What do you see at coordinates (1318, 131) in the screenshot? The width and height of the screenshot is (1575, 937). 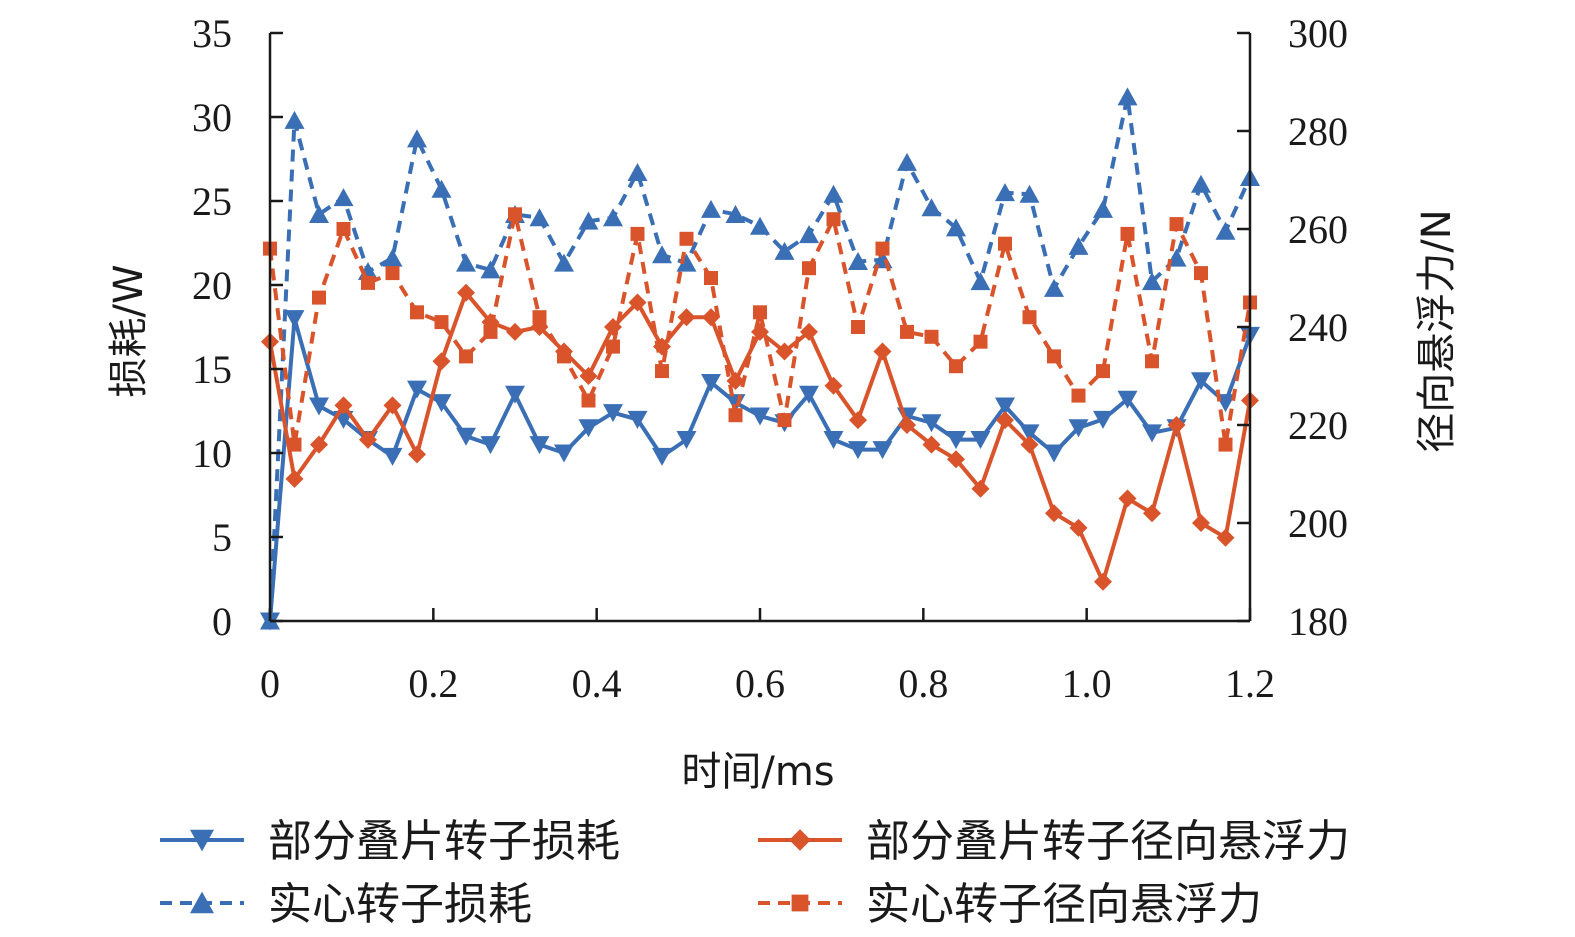 I see `y-right-tick-label-5: 280` at bounding box center [1318, 131].